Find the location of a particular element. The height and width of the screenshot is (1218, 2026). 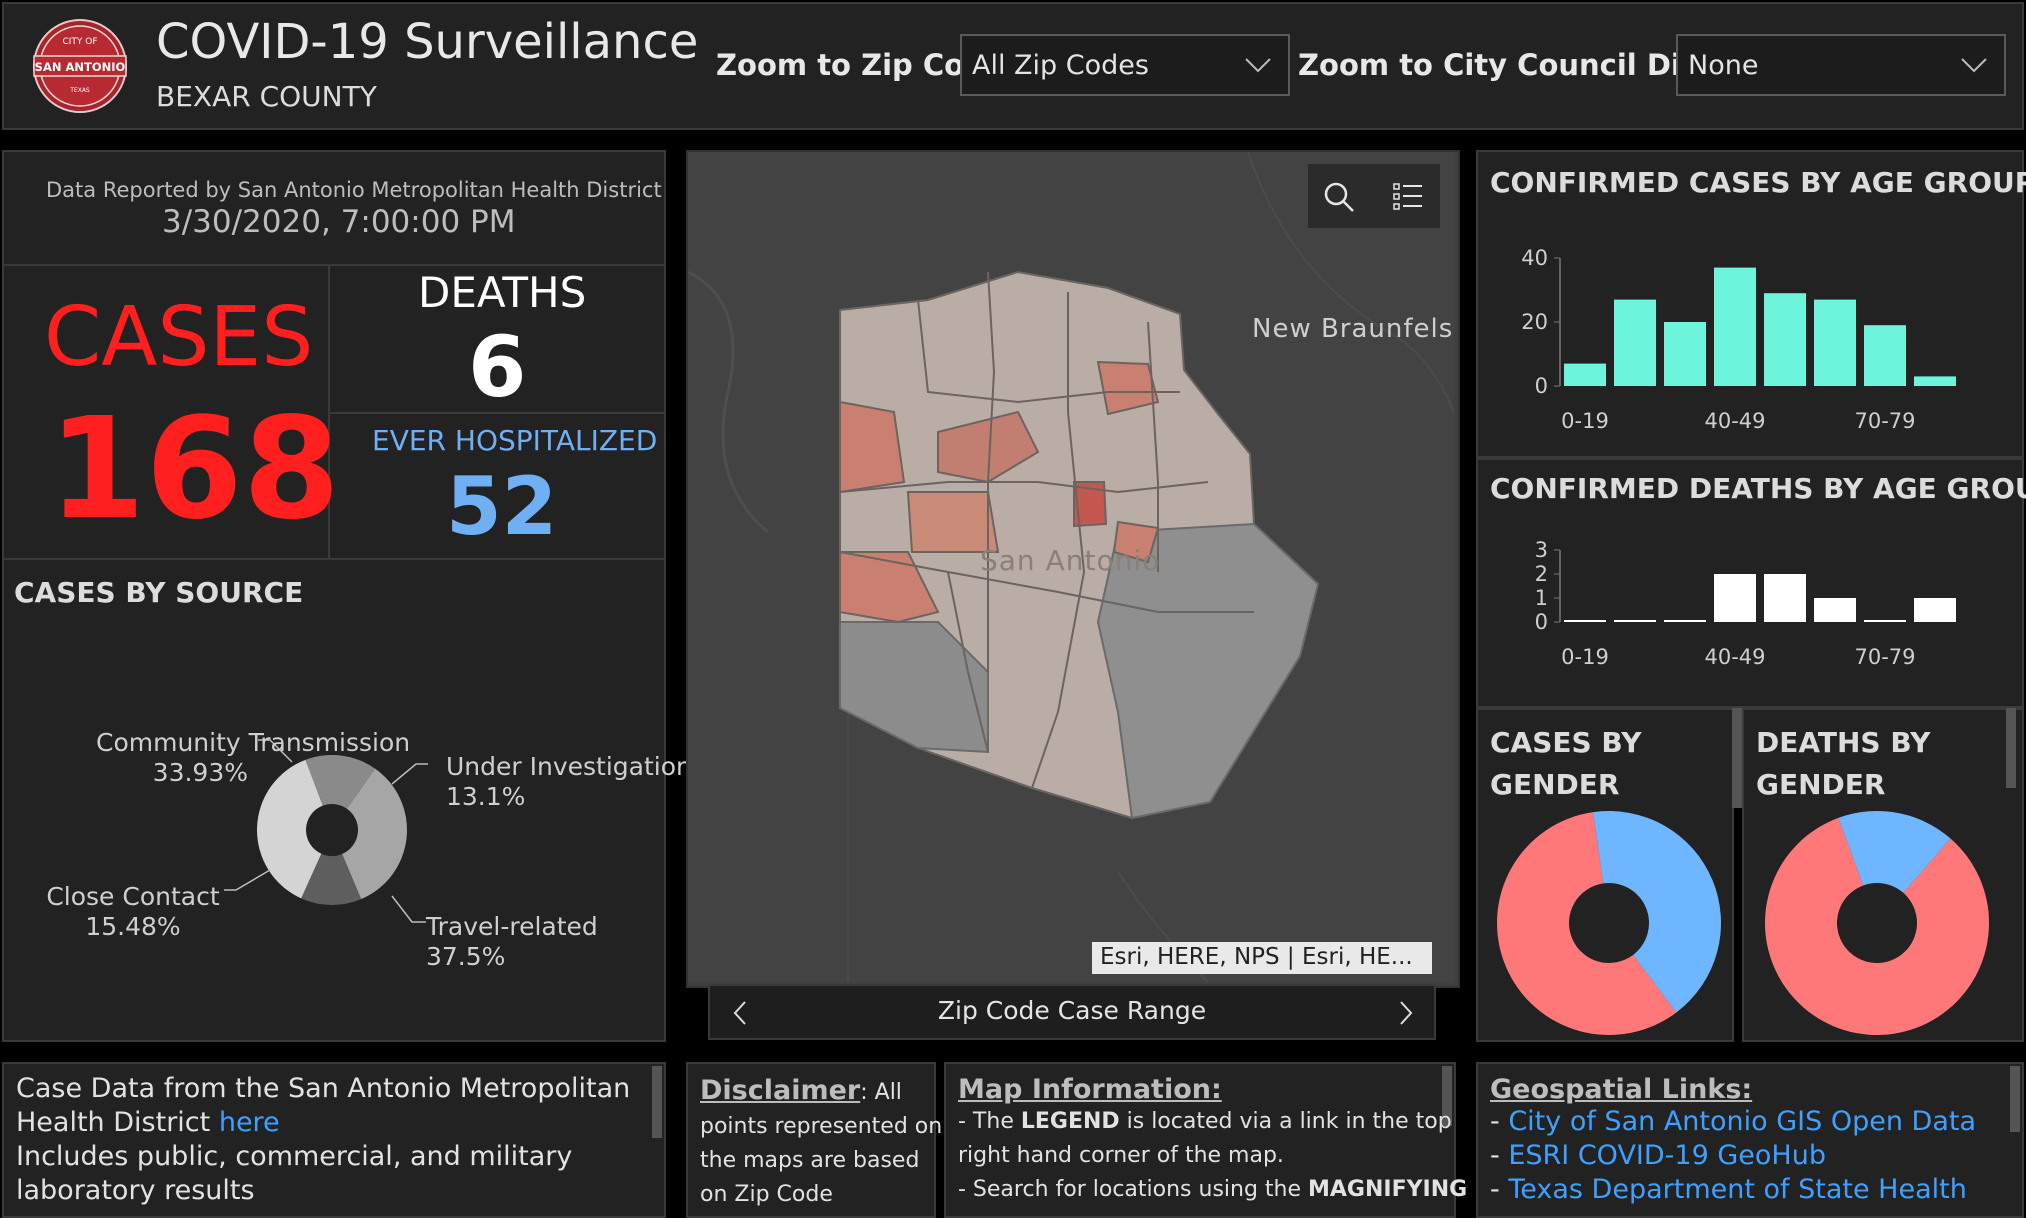

range-label: Zip Code Case Range is located at coordinates (1072, 1010).